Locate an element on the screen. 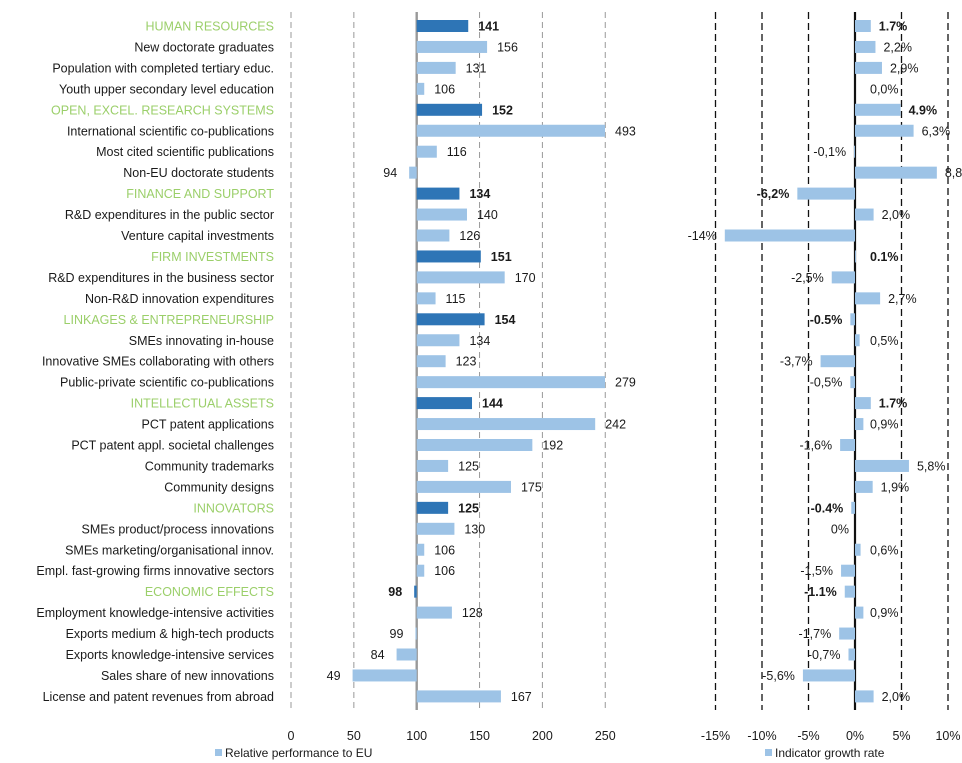 The height and width of the screenshot is (763, 962). bar-value-label: 151 is located at coordinates (501, 257).